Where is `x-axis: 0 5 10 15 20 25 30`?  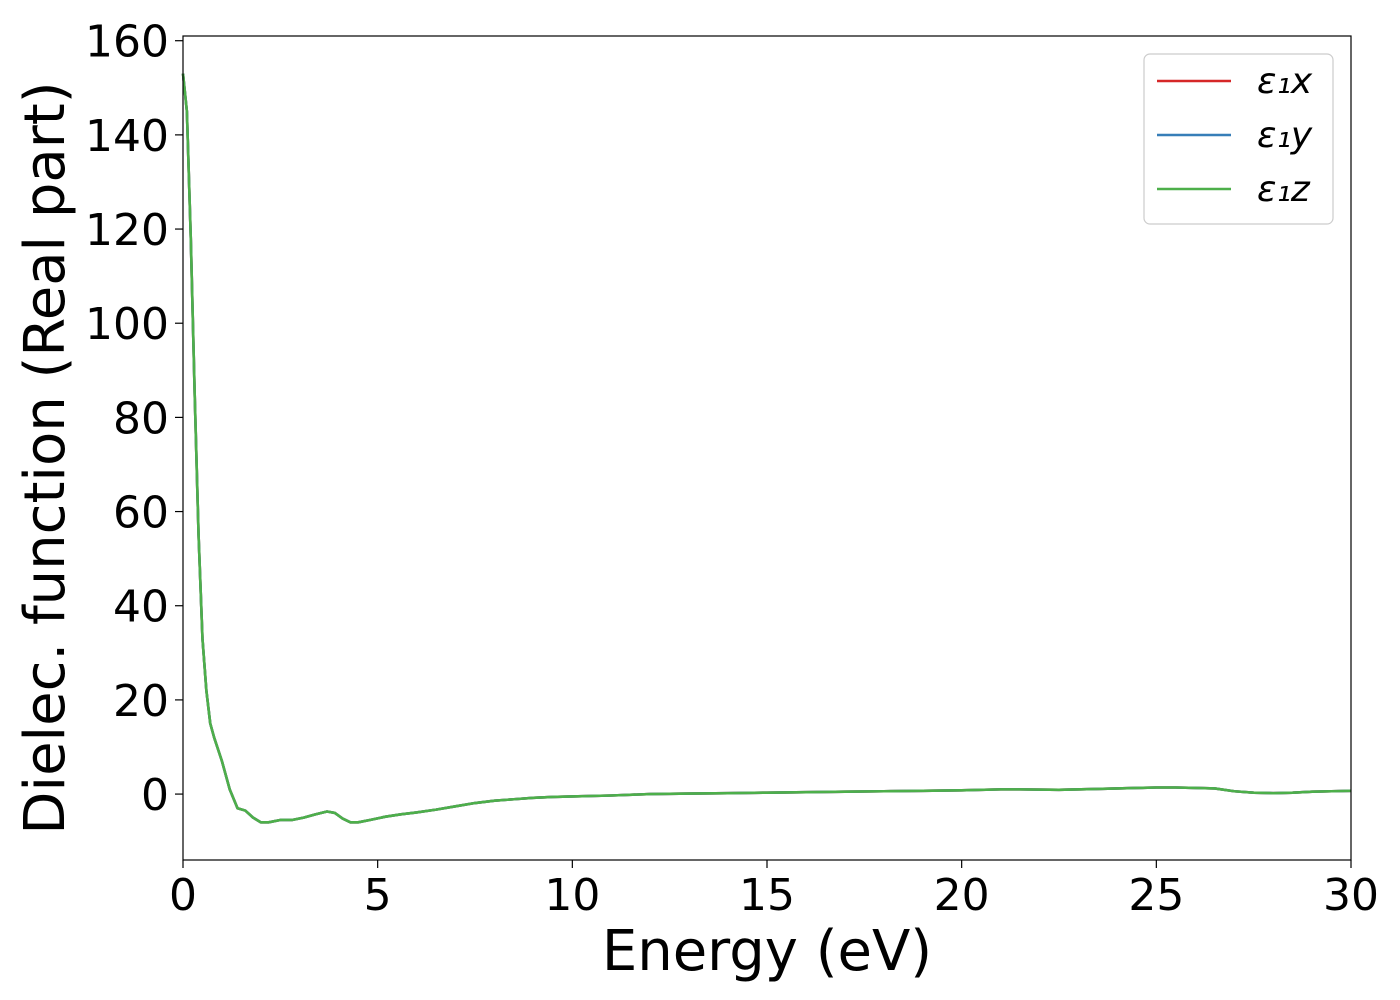
x-axis: 0 5 10 15 20 25 30 is located at coordinates (774, 890).